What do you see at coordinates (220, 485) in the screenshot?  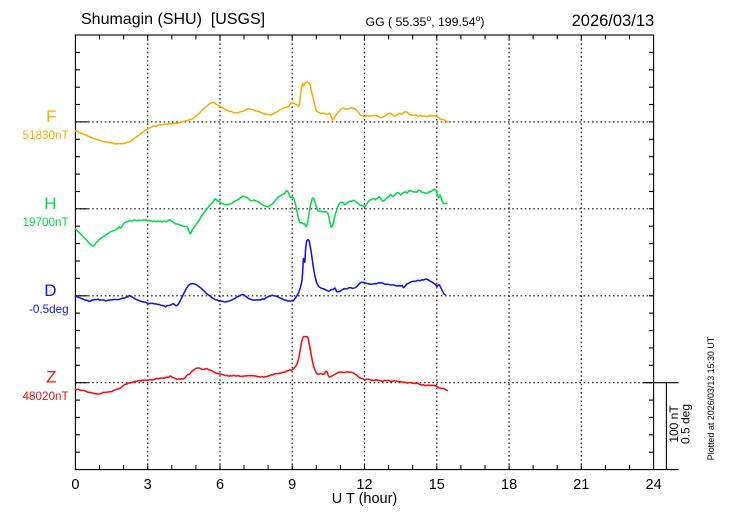 I see `svg-text: 6` at bounding box center [220, 485].